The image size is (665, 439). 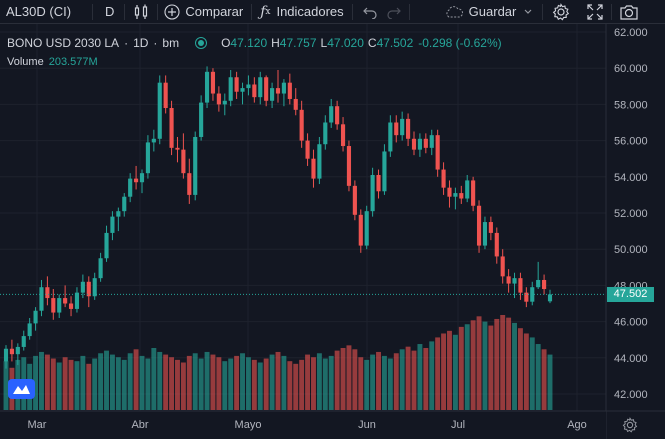 I want to click on save-button: Guardar, so click(x=488, y=11).